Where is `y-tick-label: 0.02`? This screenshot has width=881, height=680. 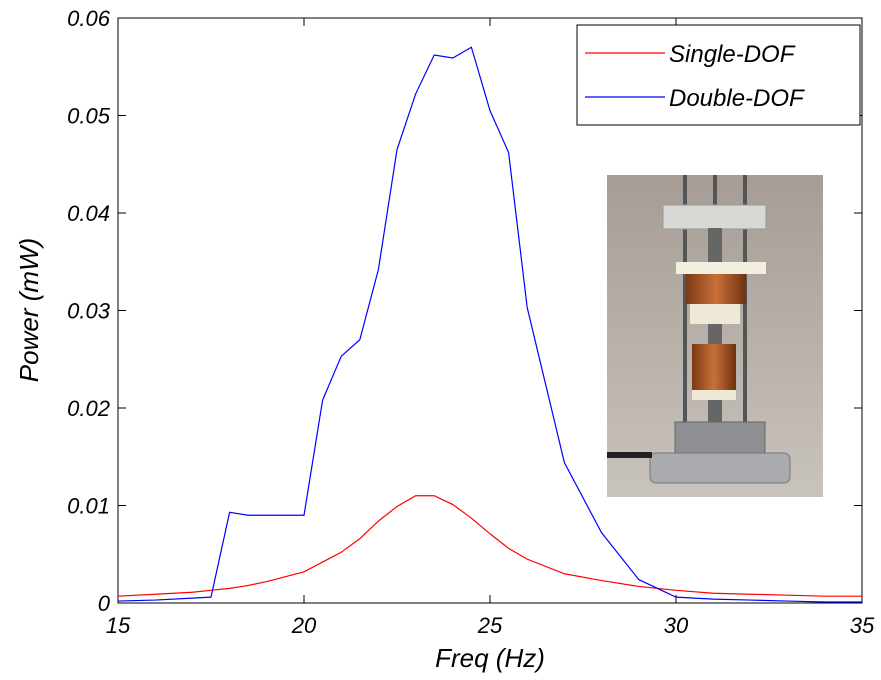 y-tick-label: 0.02 is located at coordinates (88, 408).